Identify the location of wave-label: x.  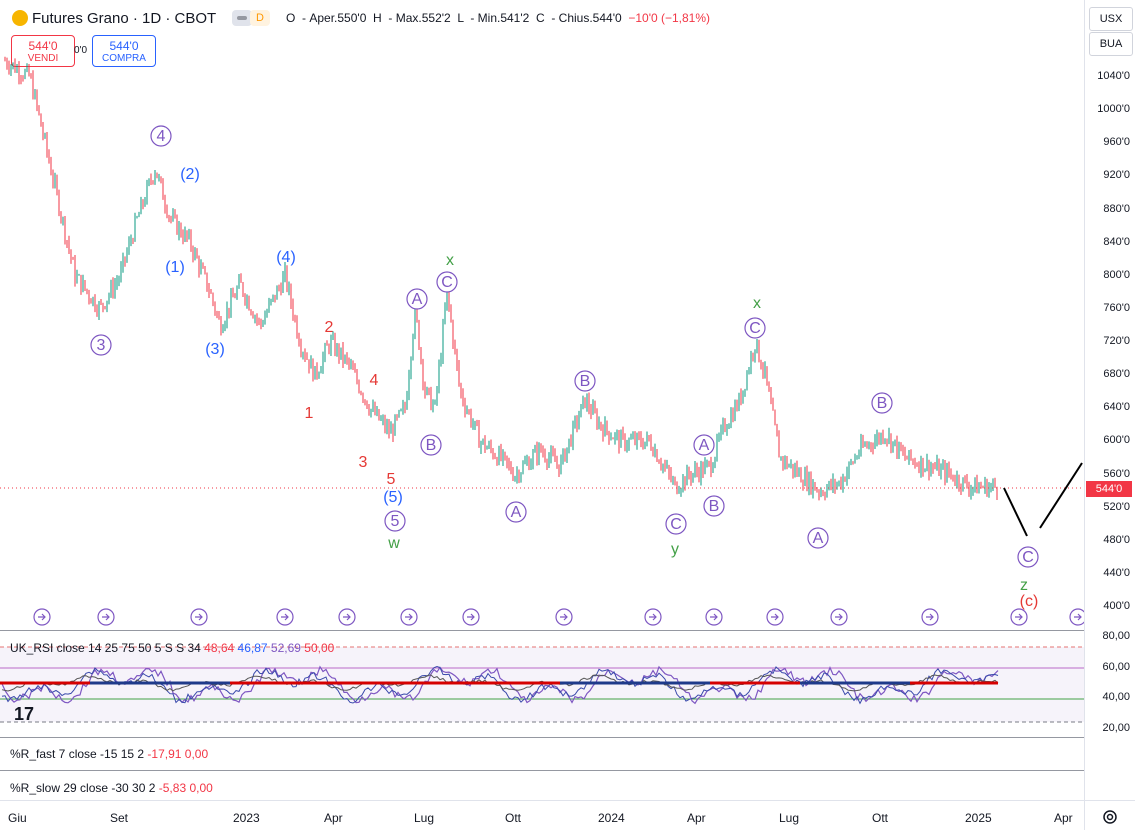
(757, 303).